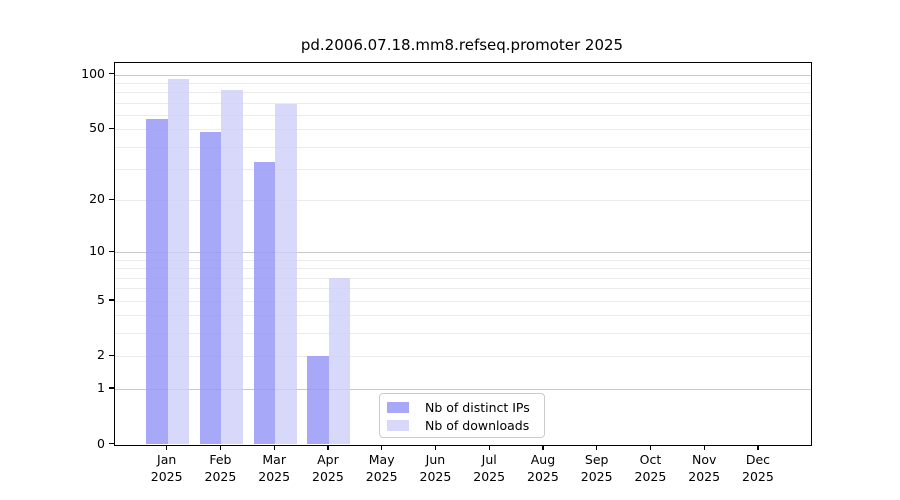 The width and height of the screenshot is (900, 500). What do you see at coordinates (704, 459) in the screenshot?
I see `x-label-month: Nov` at bounding box center [704, 459].